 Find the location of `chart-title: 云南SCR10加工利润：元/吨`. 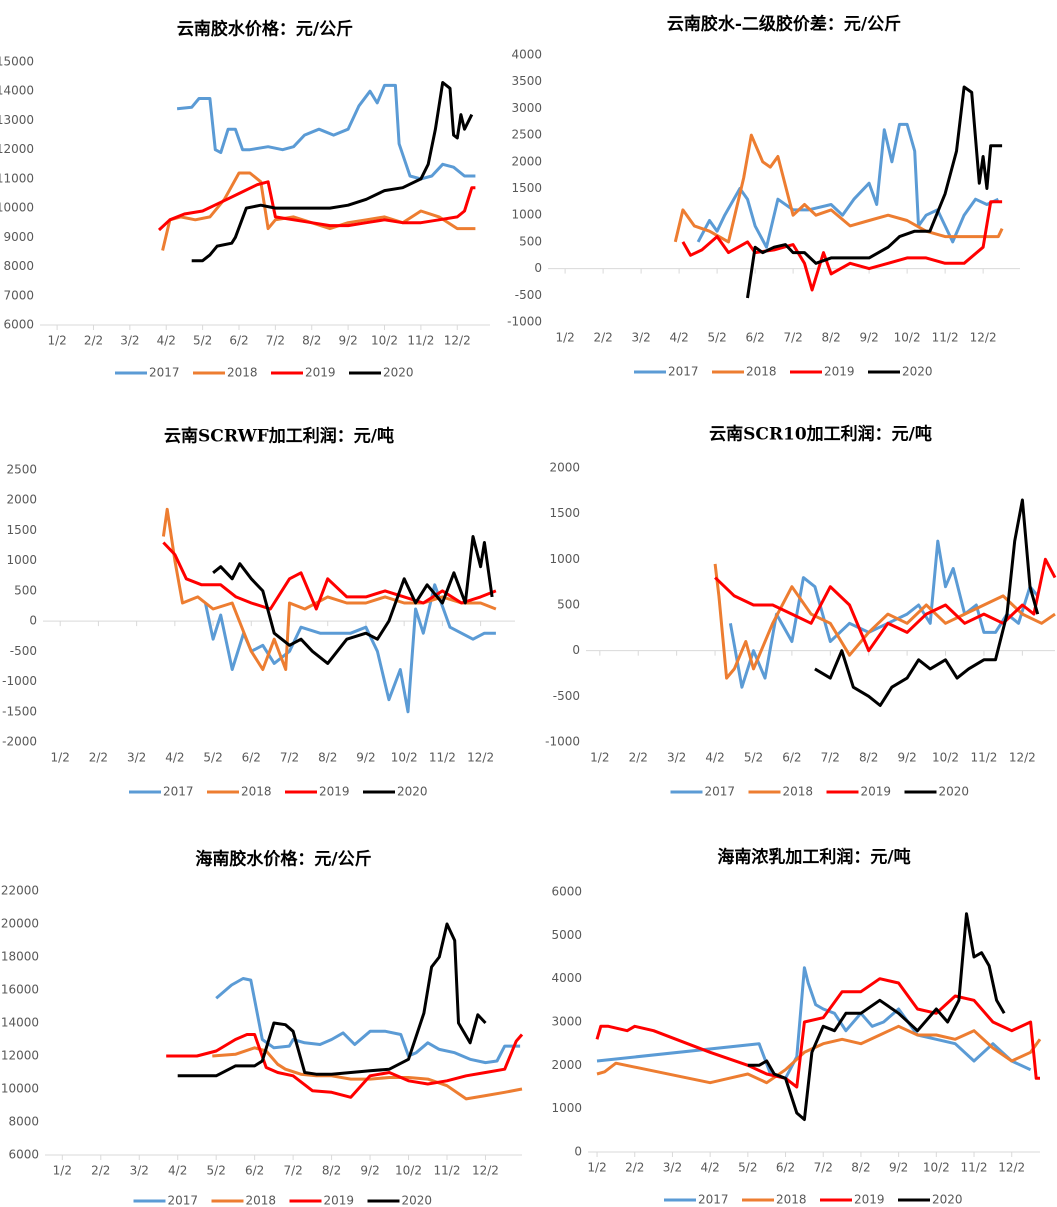

chart-title: 云南SCR10加工利润：元/吨 is located at coordinates (820, 434).